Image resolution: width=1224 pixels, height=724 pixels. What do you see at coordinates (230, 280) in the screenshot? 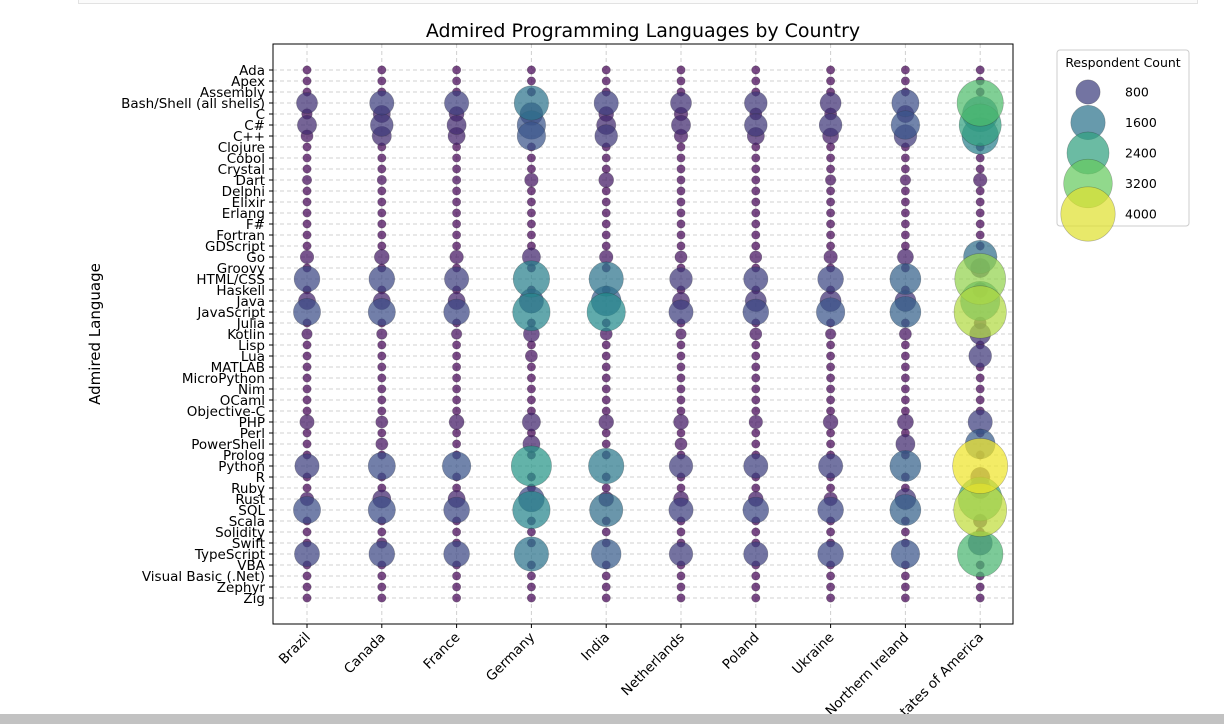
I see `y-tick-label: HTML/CSS` at bounding box center [230, 280].